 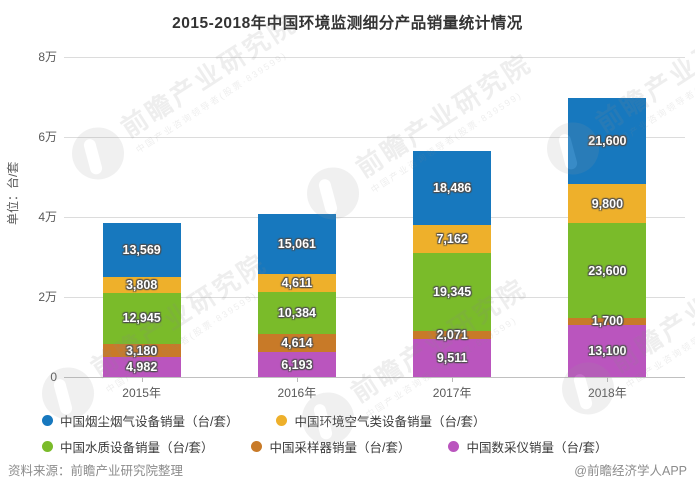 What do you see at coordinates (607, 393) in the screenshot?
I see `x-axis-label: 2018年` at bounding box center [607, 393].